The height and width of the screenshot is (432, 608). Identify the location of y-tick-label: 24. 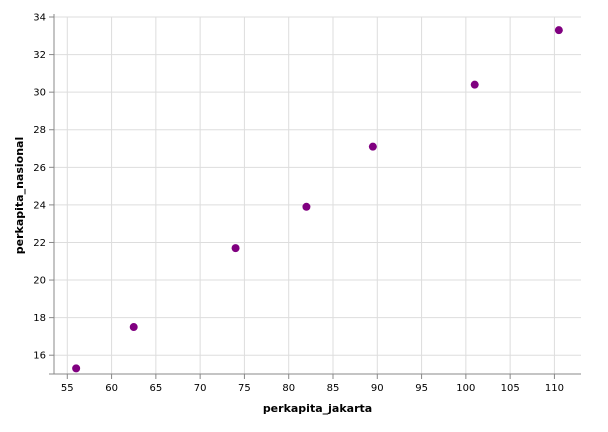
(39, 205).